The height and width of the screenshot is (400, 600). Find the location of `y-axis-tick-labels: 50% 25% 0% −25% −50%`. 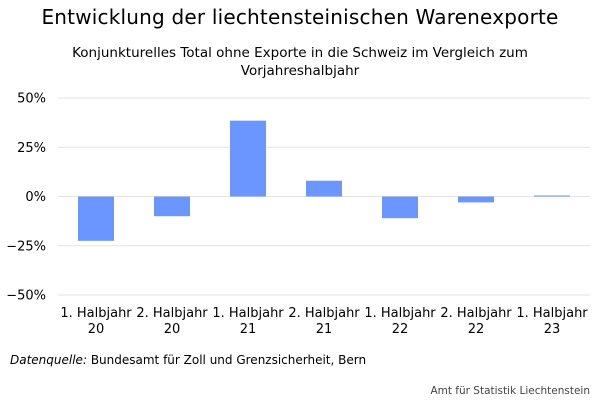

y-axis-tick-labels: 50% 25% 0% −25% −50% is located at coordinates (26, 198).